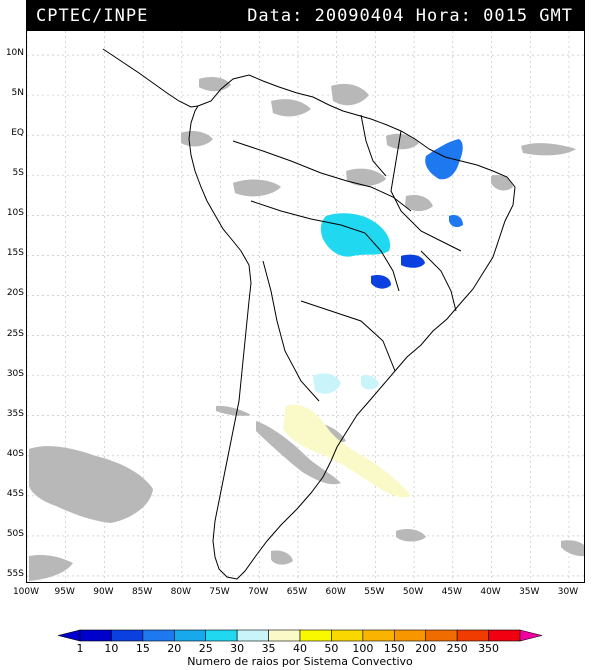 This screenshot has width=600, height=670. Describe the element at coordinates (18, 173) in the screenshot. I see `latitude-label: 5S` at that location.